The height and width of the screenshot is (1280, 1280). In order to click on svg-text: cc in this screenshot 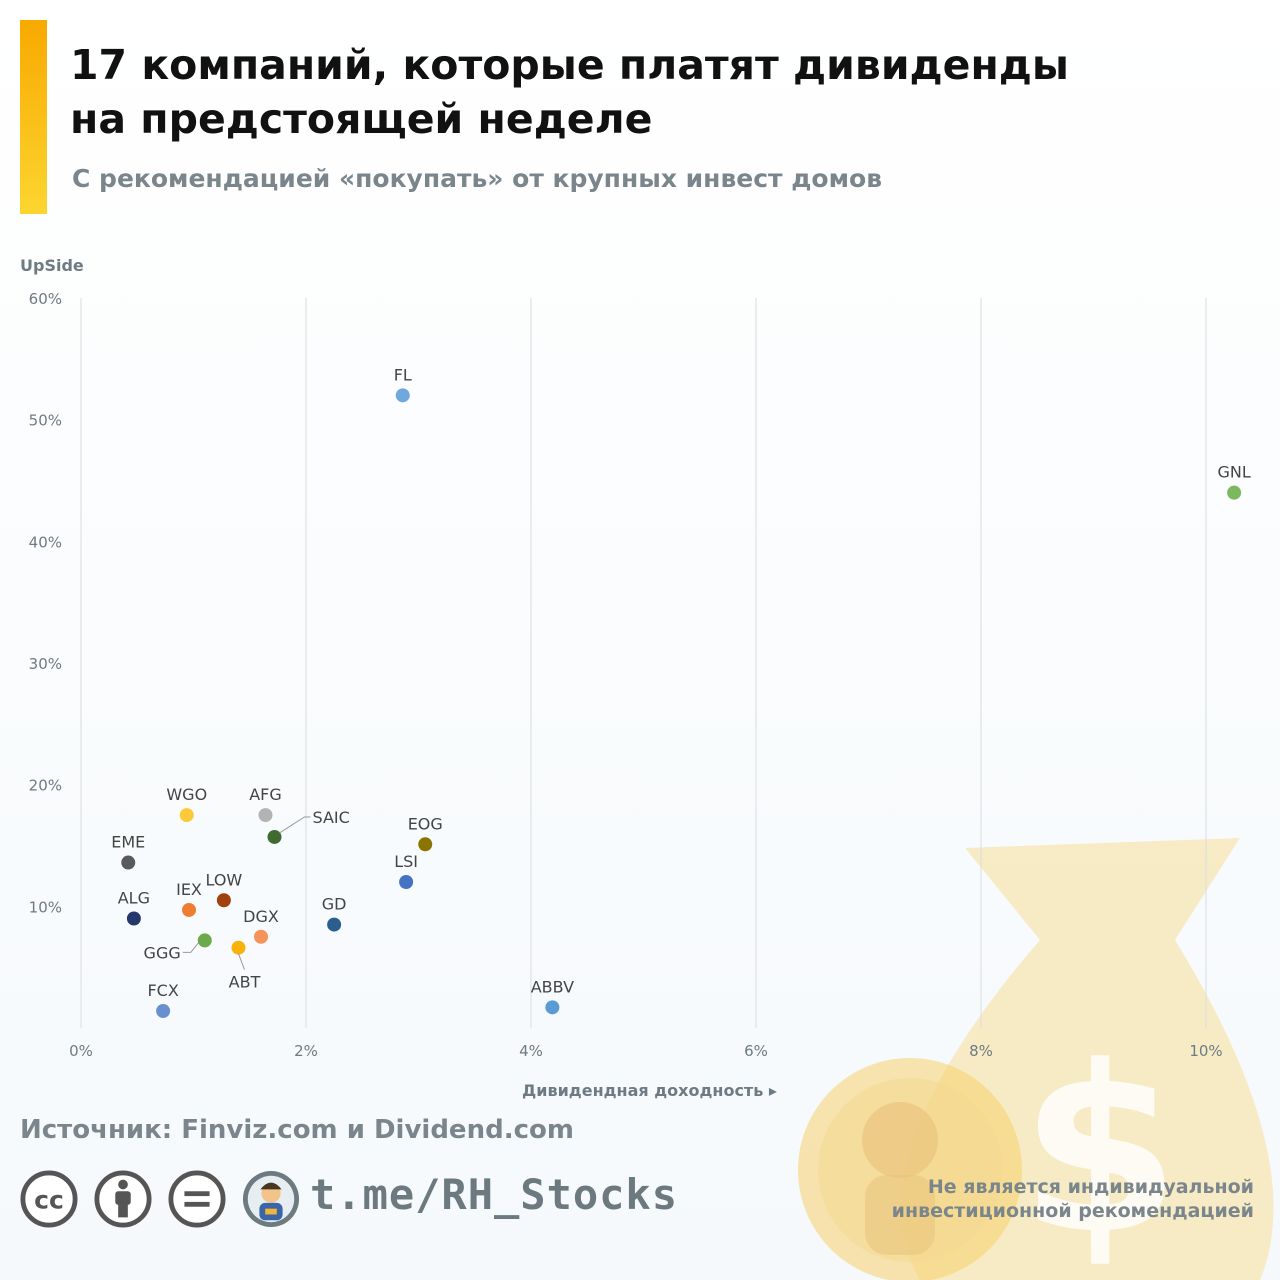, I will do `click(49, 1200)`.